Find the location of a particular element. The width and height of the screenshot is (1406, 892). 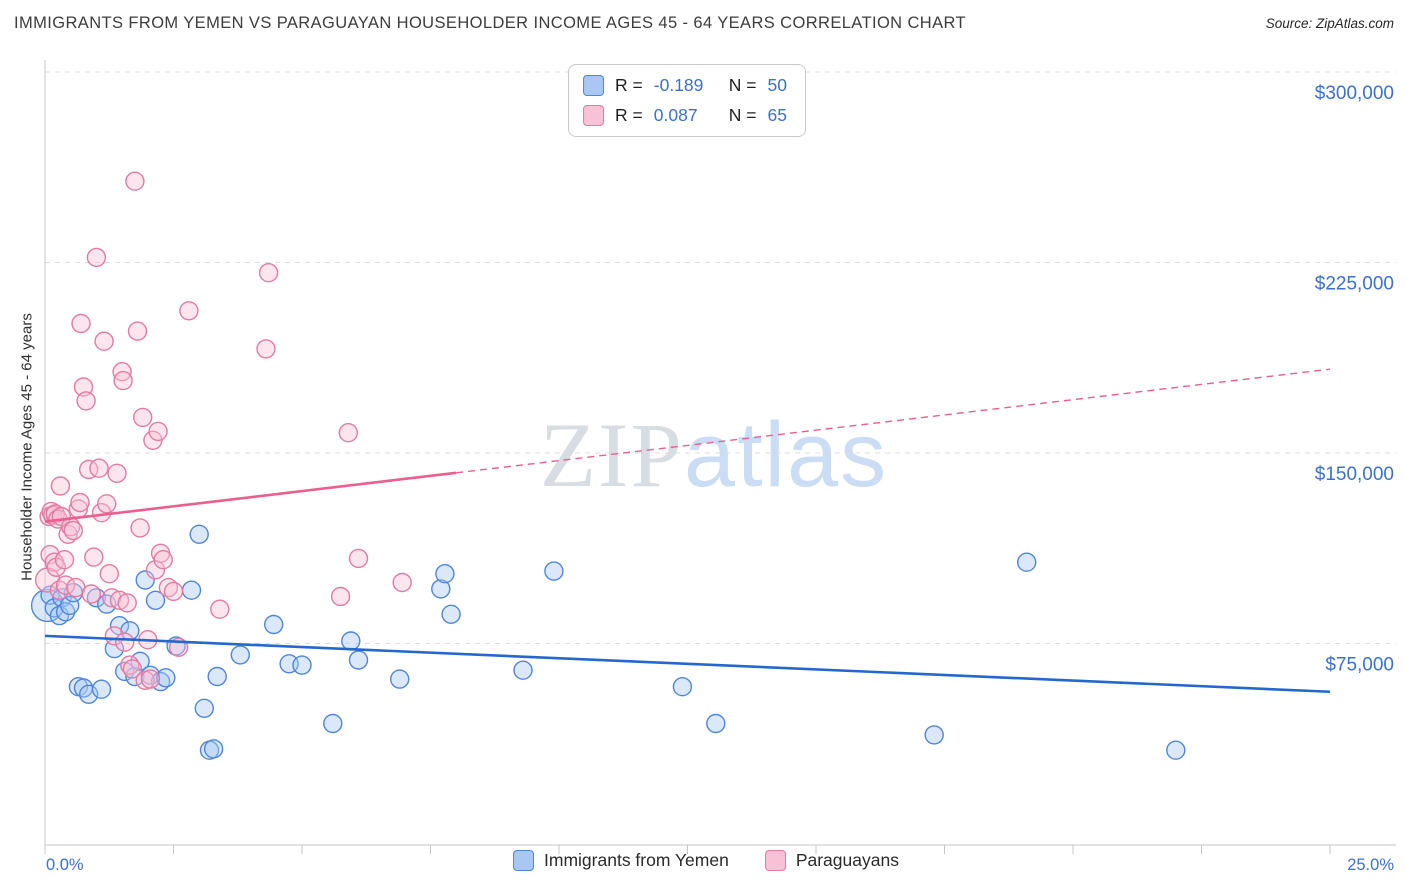

paraguayan-swatch-icon is located at coordinates (594, 115).